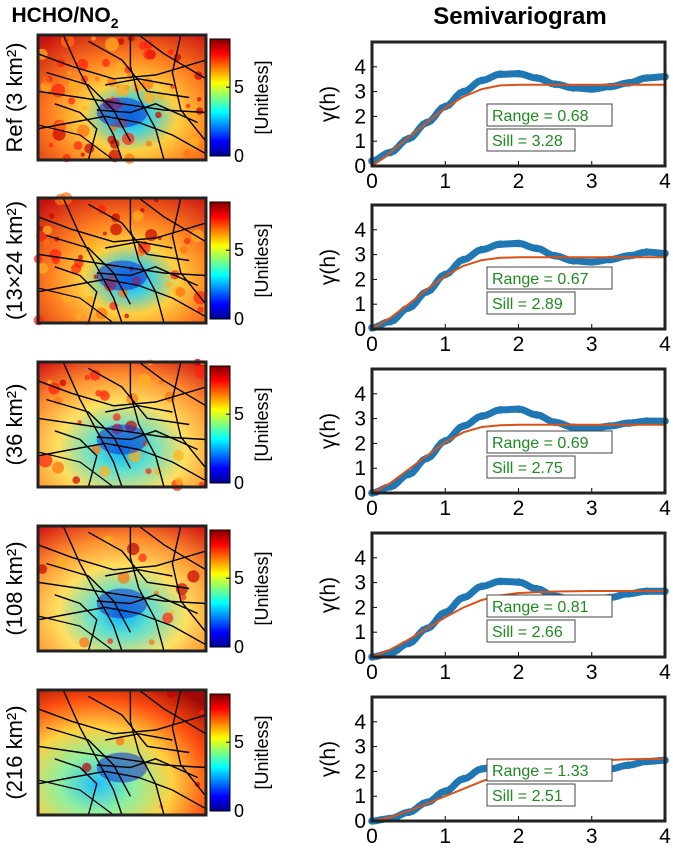 This screenshot has height=850, width=673. What do you see at coordinates (114, 23) in the screenshot?
I see `left-title-subscript: 2` at bounding box center [114, 23].